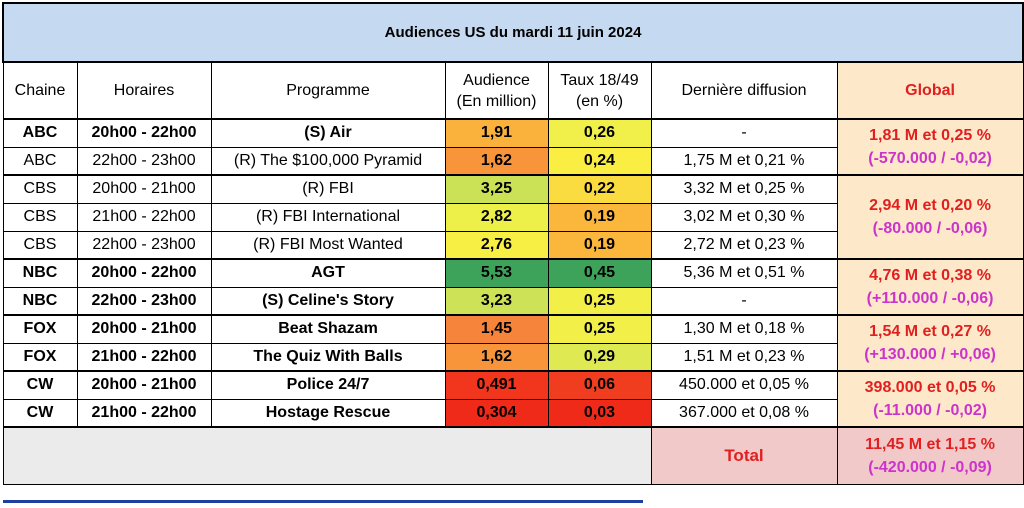 This screenshot has height=508, width=1024. Describe the element at coordinates (496, 245) in the screenshot. I see `cell-audience: 2,76` at that location.